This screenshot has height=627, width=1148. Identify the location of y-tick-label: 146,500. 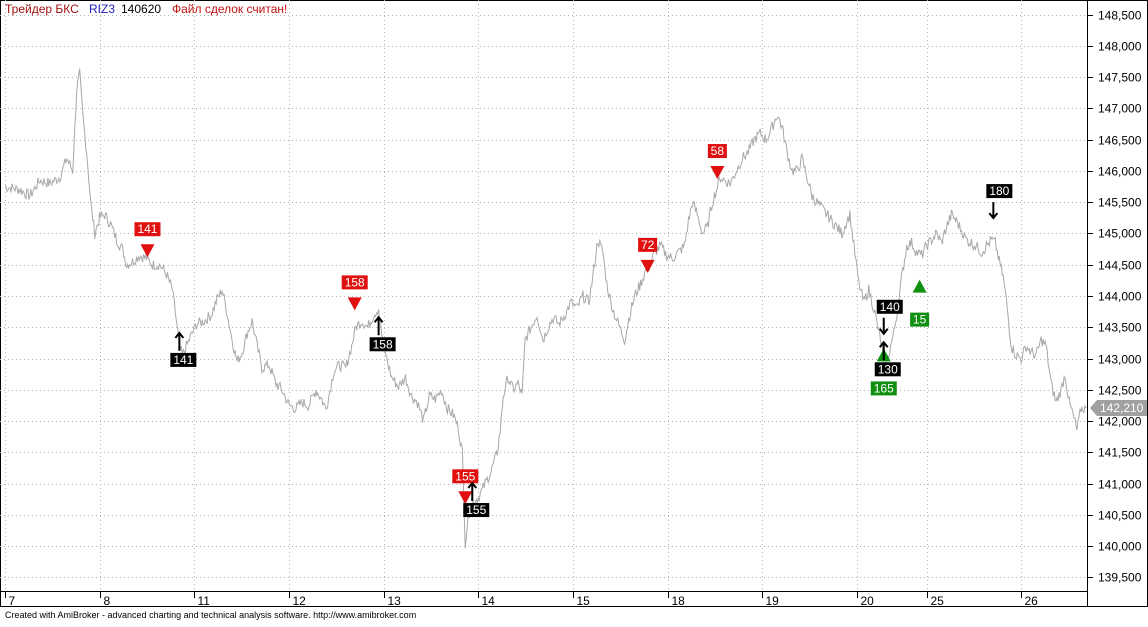
(1120, 141).